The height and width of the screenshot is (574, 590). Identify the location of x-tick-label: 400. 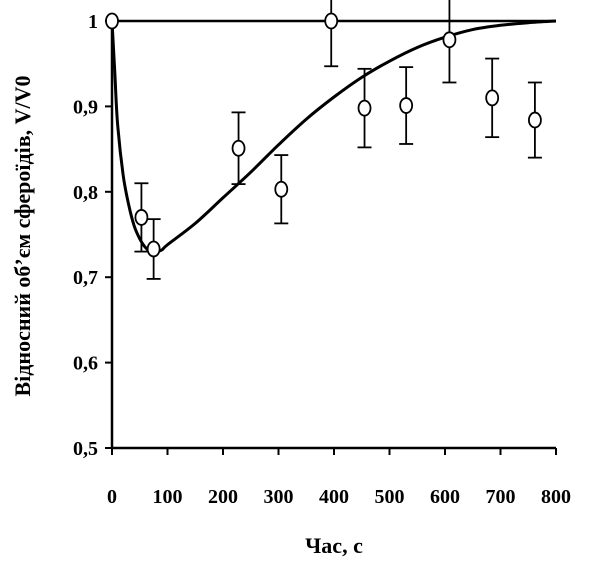
(334, 497).